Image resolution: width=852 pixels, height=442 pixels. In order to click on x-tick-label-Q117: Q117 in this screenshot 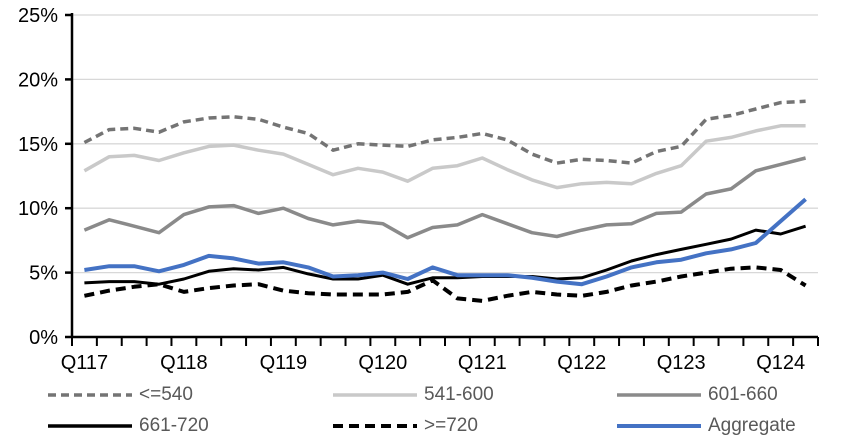, I will do `click(84, 363)`.